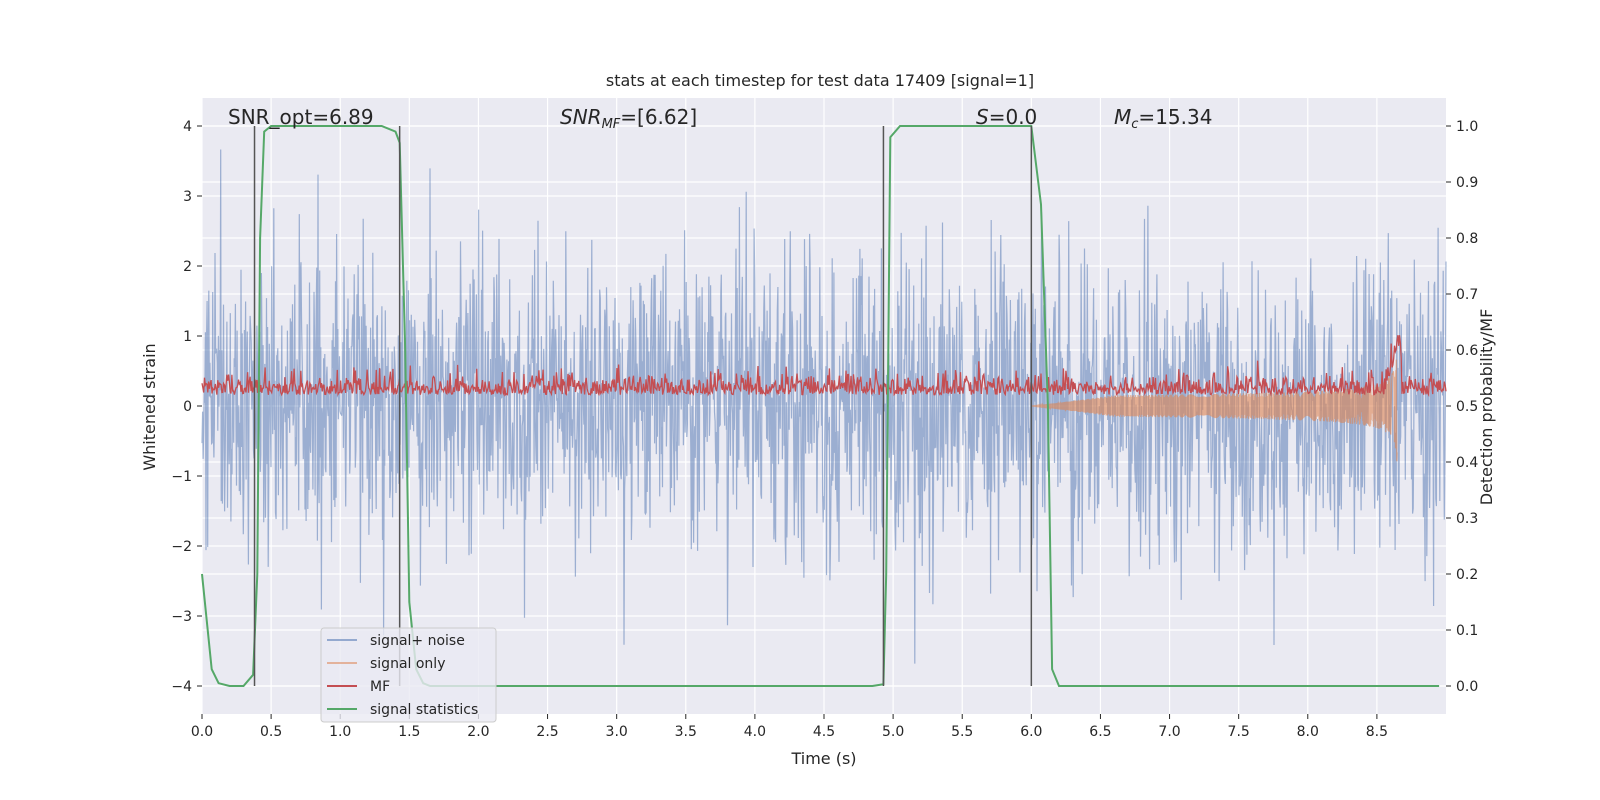 Image resolution: width=1600 pixels, height=800 pixels. I want to click on x-tick-label: 8.5, so click(1377, 732).